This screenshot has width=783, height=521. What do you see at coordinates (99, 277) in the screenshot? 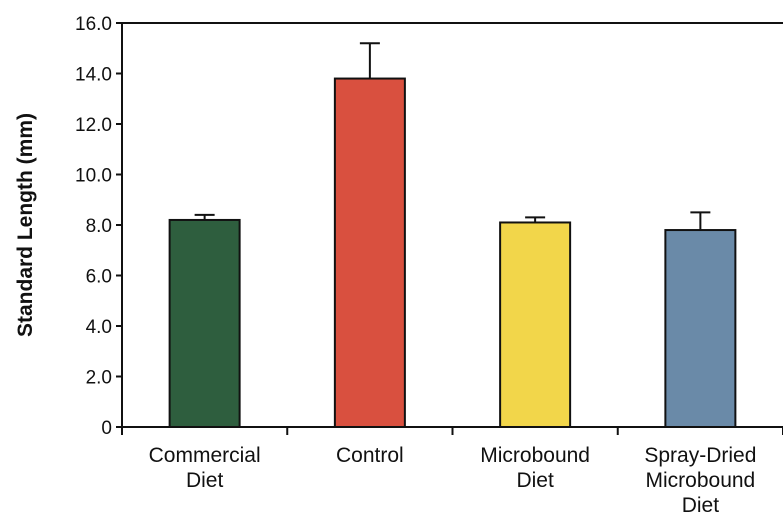
I see `y-tick-label: 6.0` at bounding box center [99, 277].